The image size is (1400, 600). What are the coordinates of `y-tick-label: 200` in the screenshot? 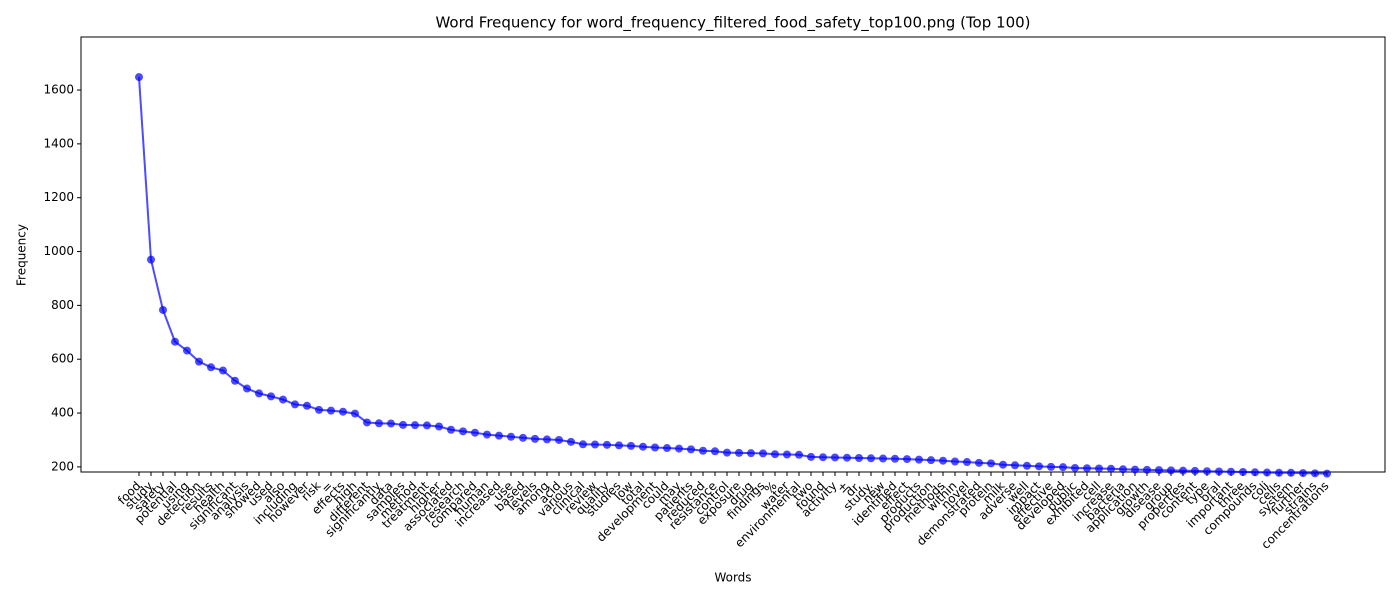 It's located at (62, 466).